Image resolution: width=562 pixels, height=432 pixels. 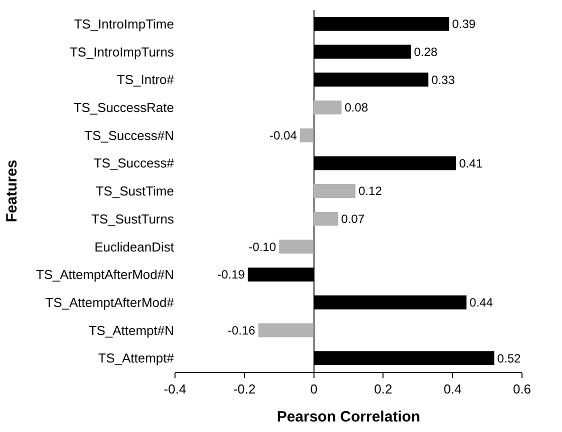 I want to click on data-label: 0.44, so click(x=481, y=303).